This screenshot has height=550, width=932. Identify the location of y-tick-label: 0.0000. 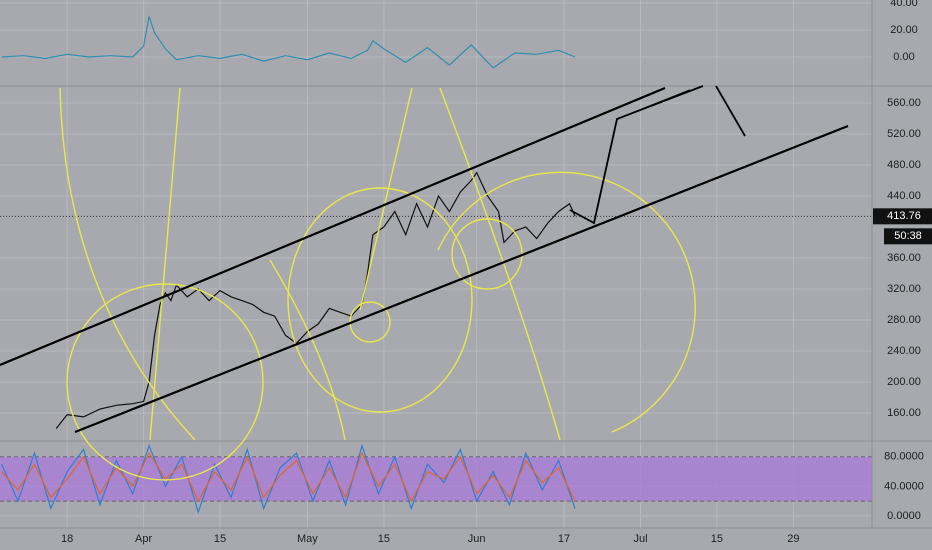
(904, 516).